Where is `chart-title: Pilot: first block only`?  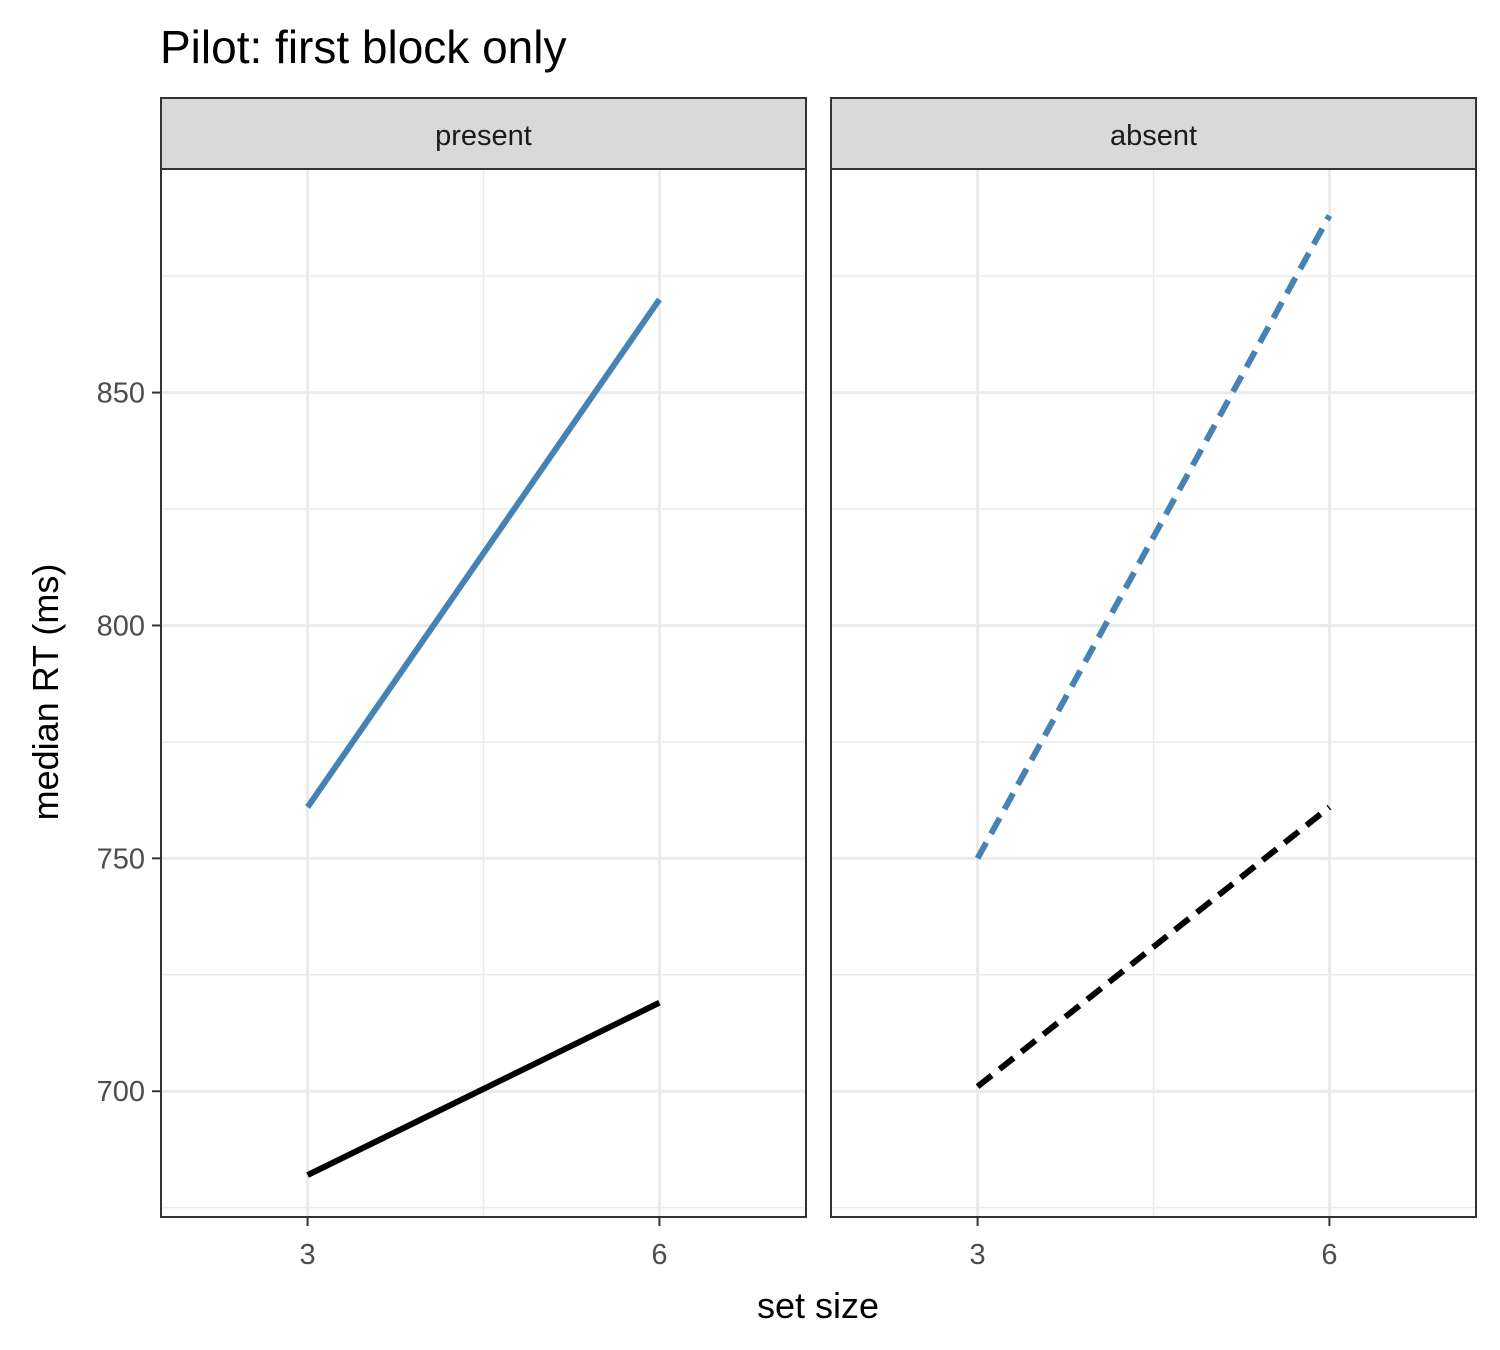
chart-title: Pilot: first block only is located at coordinates (363, 47).